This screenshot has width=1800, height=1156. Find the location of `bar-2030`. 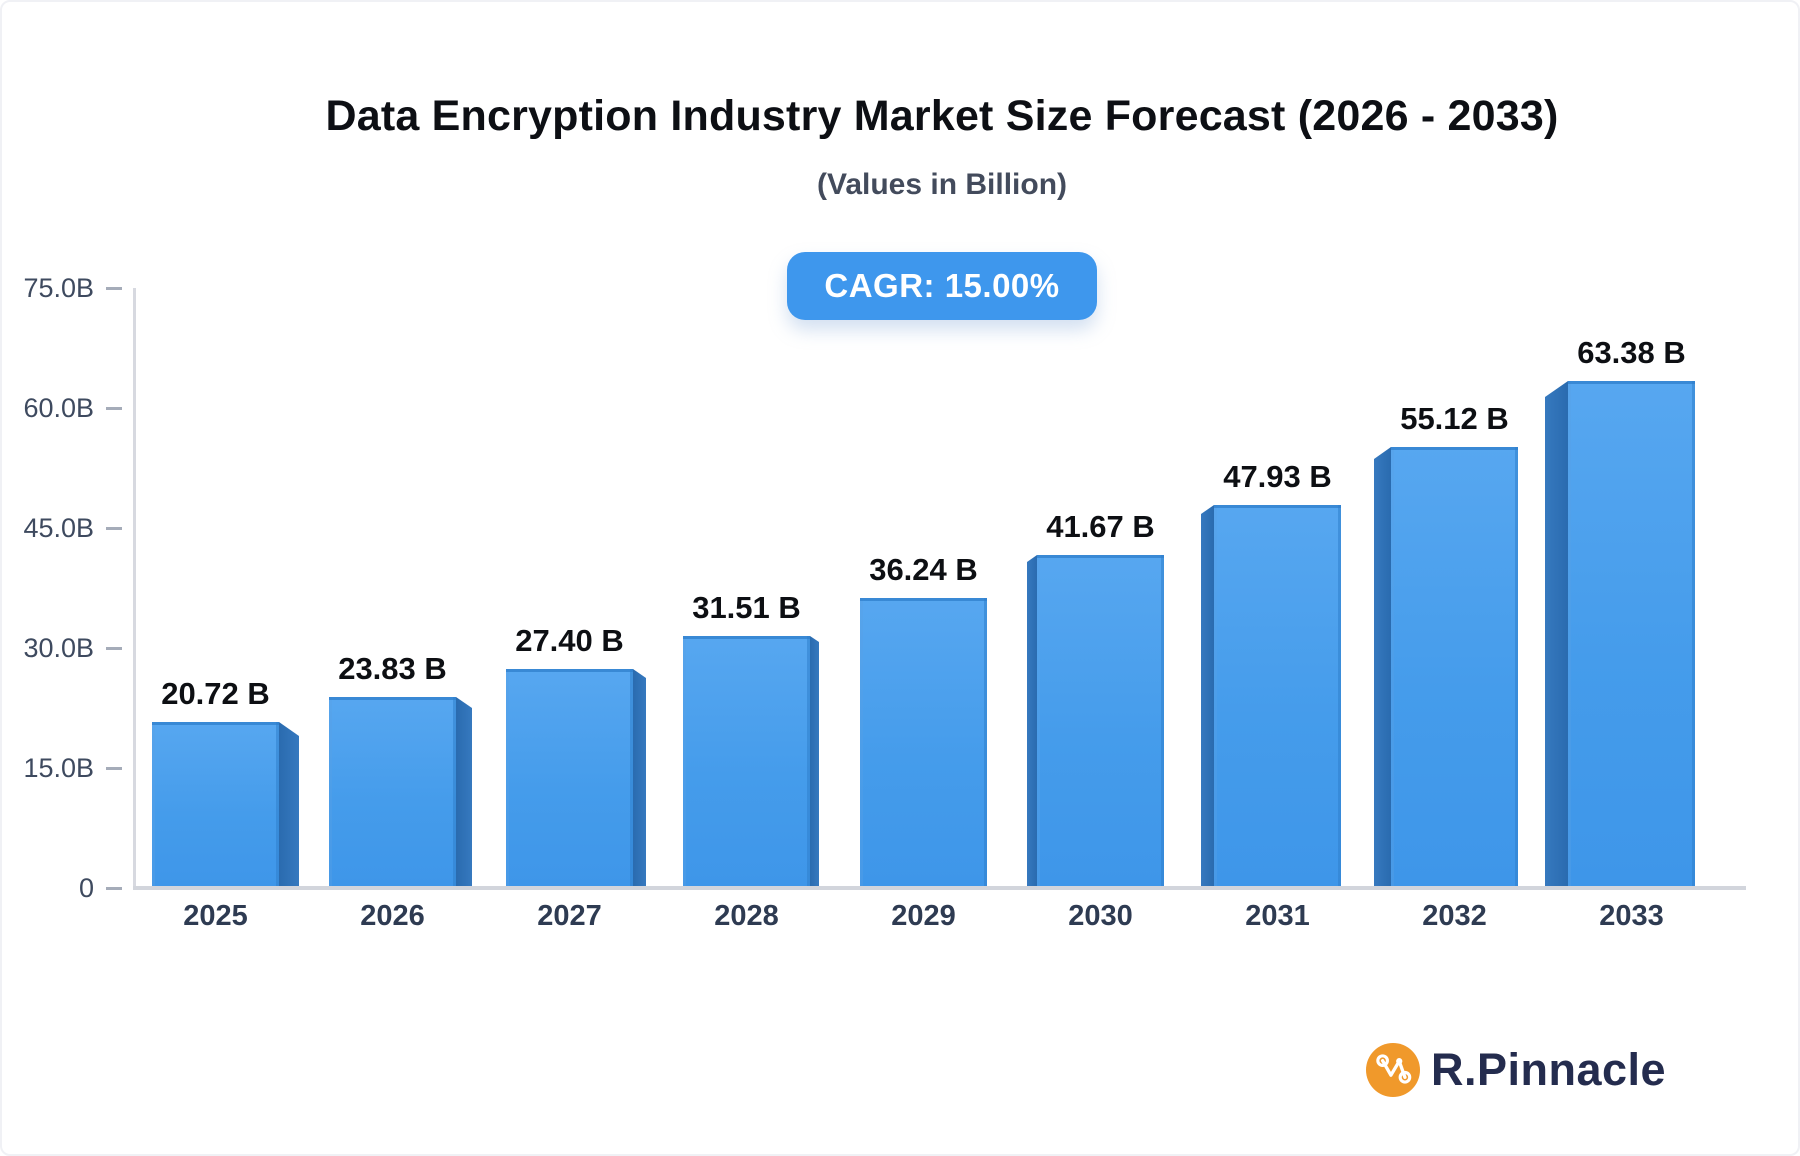

bar-2030 is located at coordinates (1100, 721).